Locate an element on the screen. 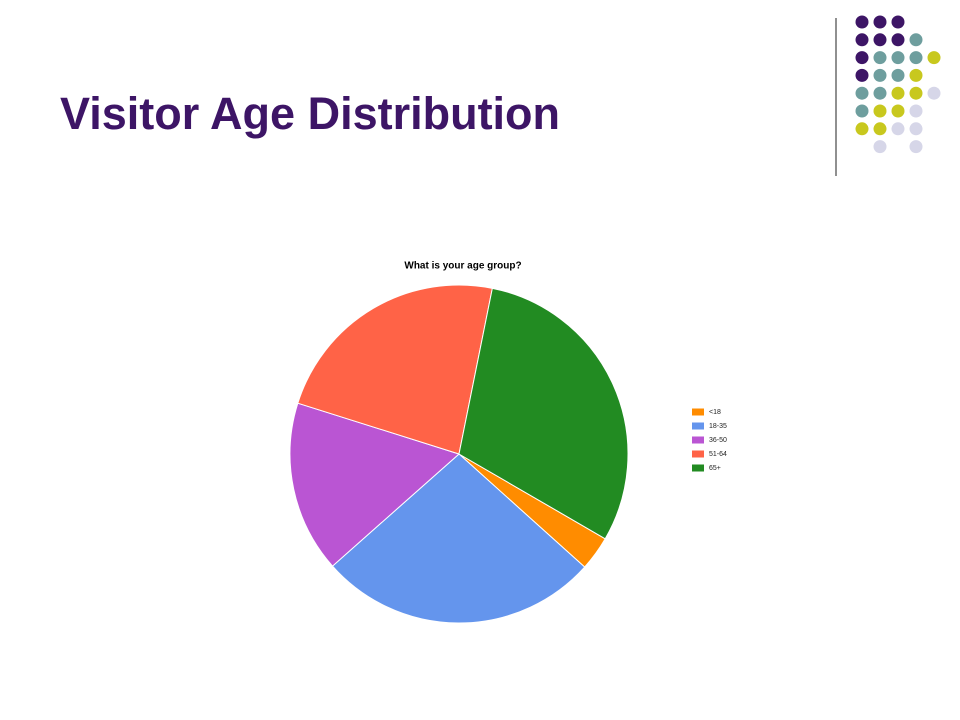 This screenshot has height=720, width=960. legend-label: 51-64 is located at coordinates (718, 454).